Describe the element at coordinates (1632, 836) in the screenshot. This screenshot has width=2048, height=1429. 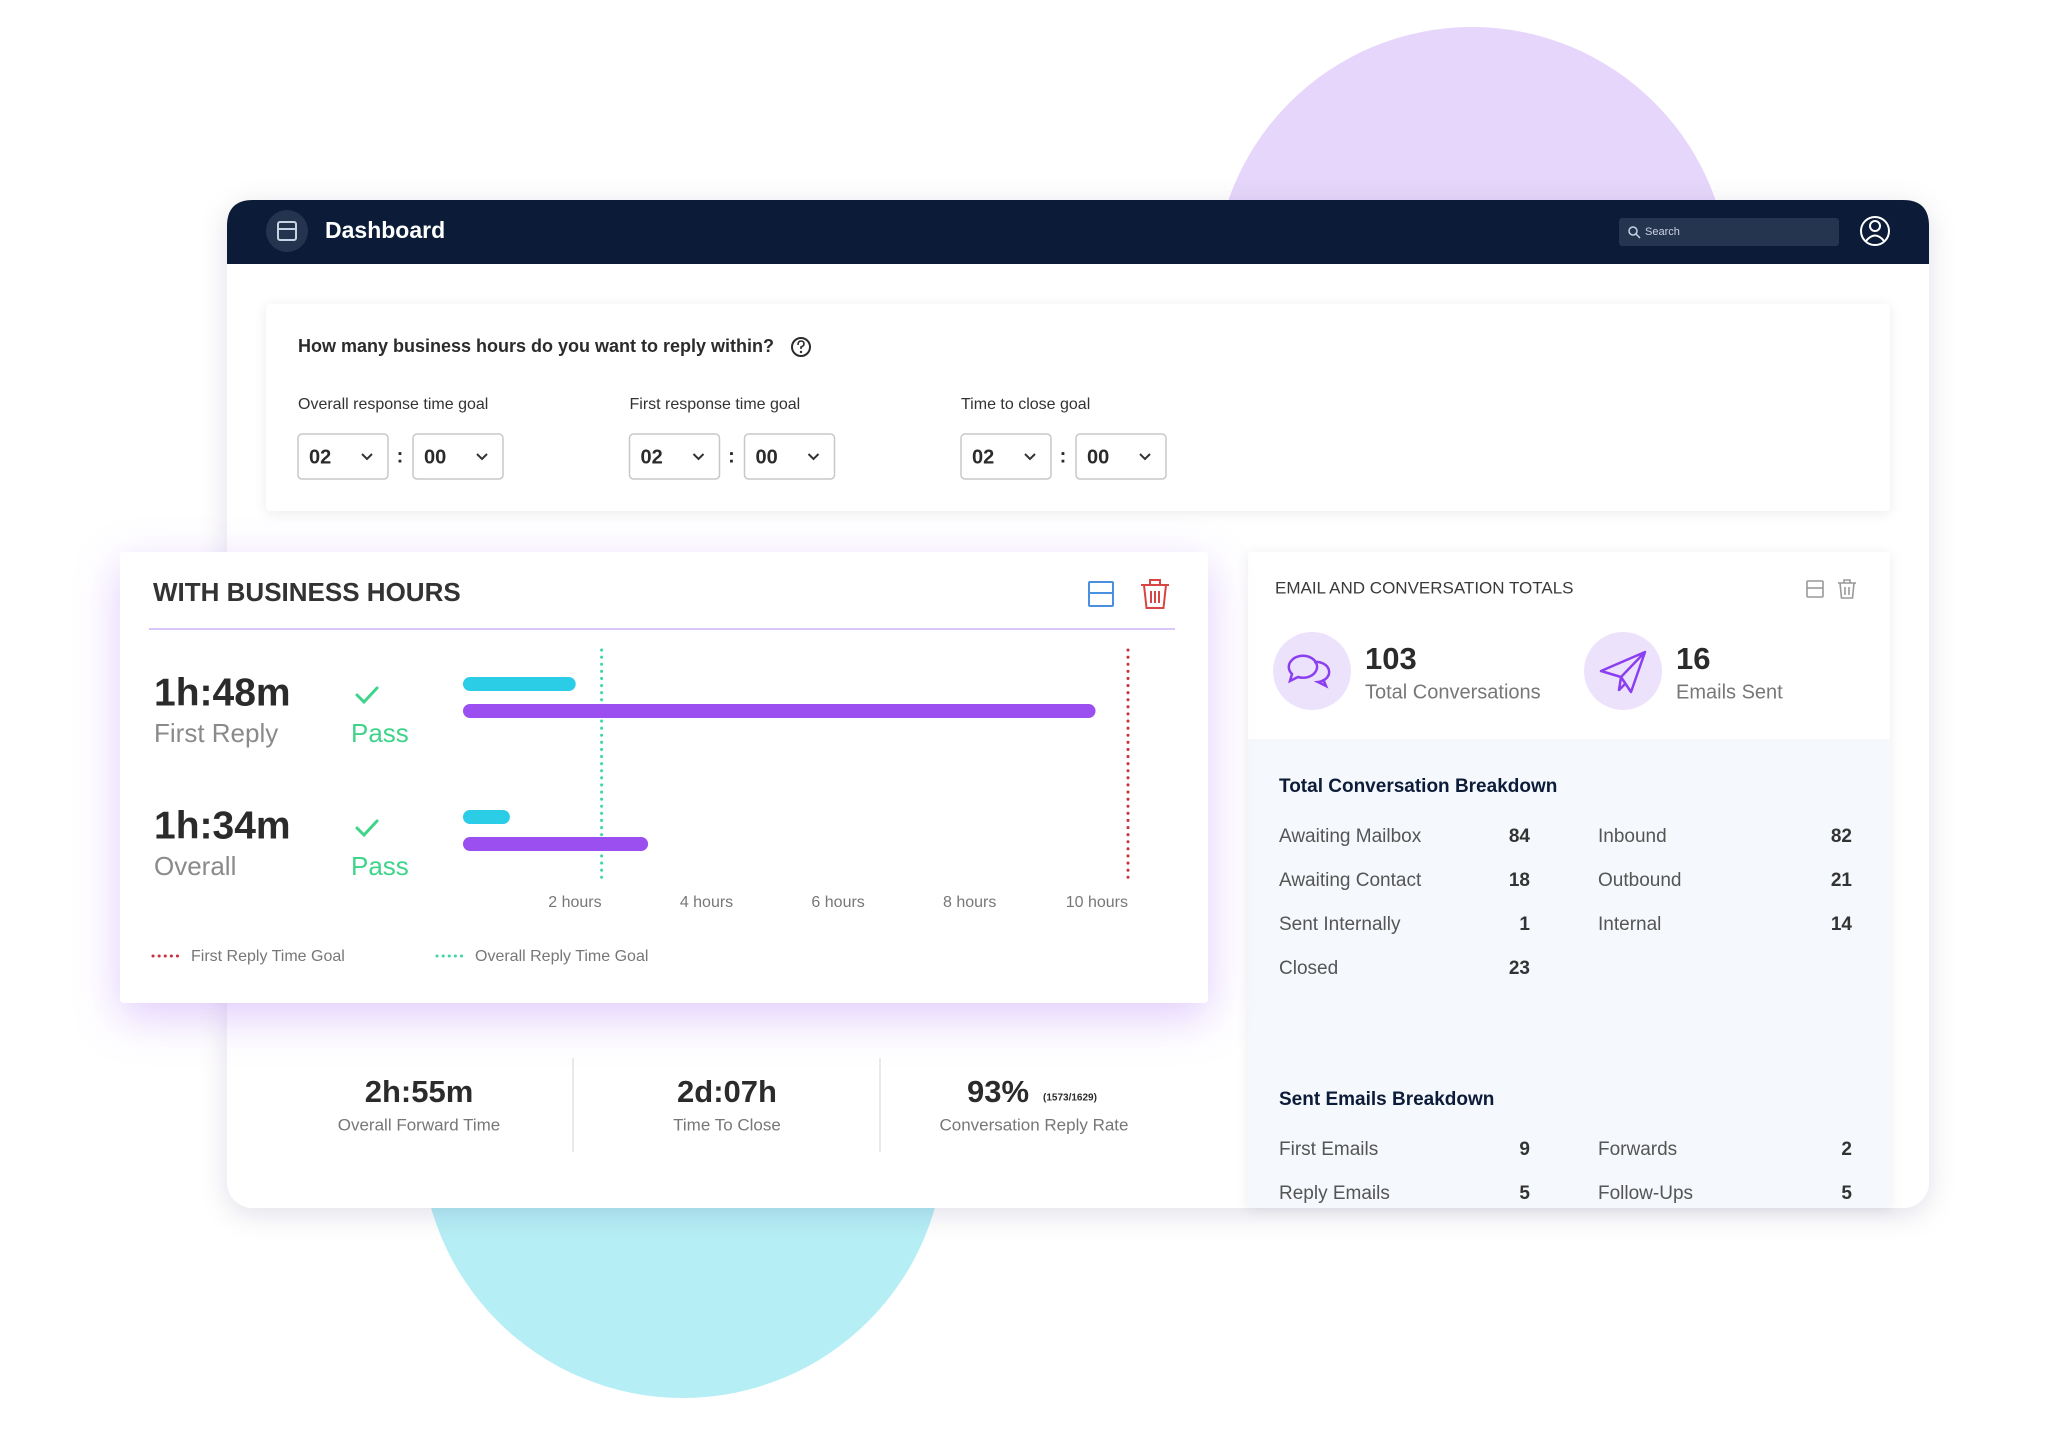
I see `breakdown-label: Inbound` at that location.